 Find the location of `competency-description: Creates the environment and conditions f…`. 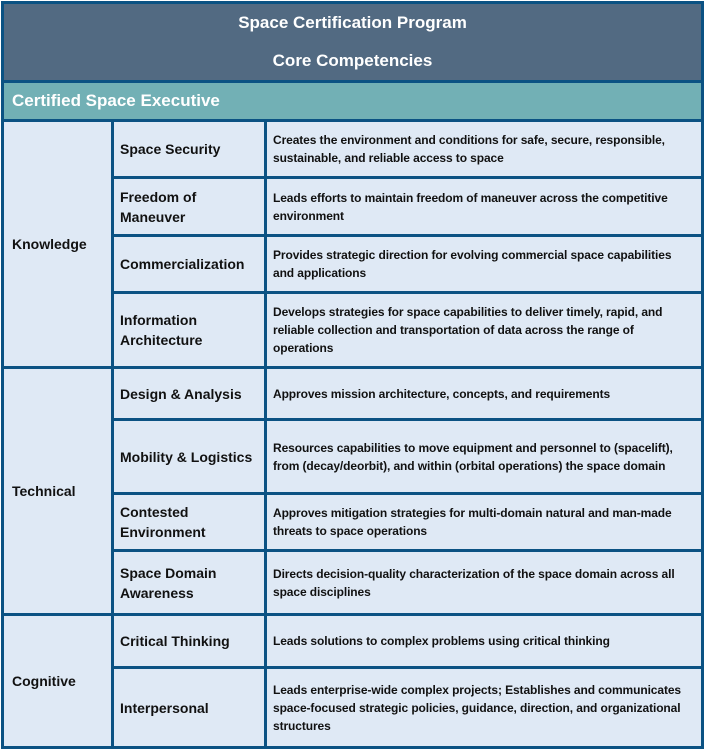

competency-description: Creates the environment and conditions f… is located at coordinates (484, 149).